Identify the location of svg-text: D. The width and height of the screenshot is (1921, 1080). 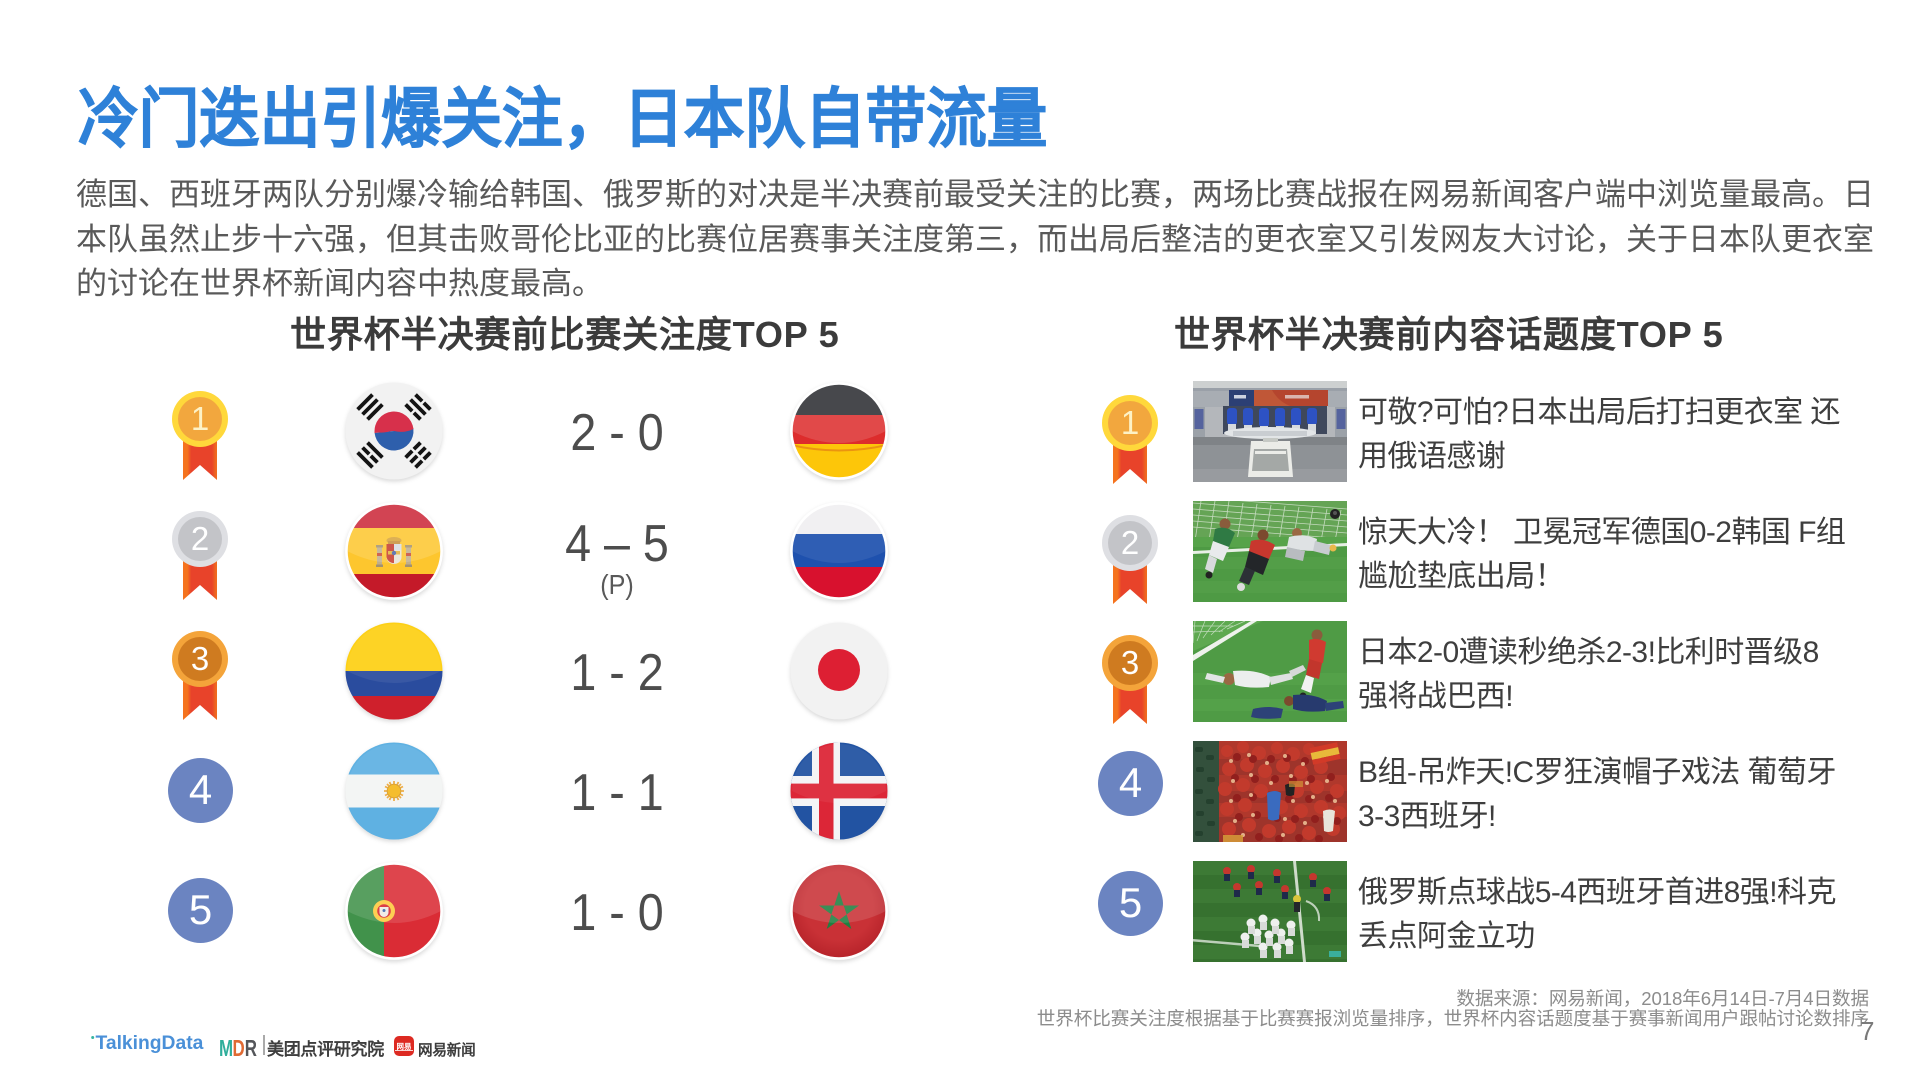
(239, 1048).